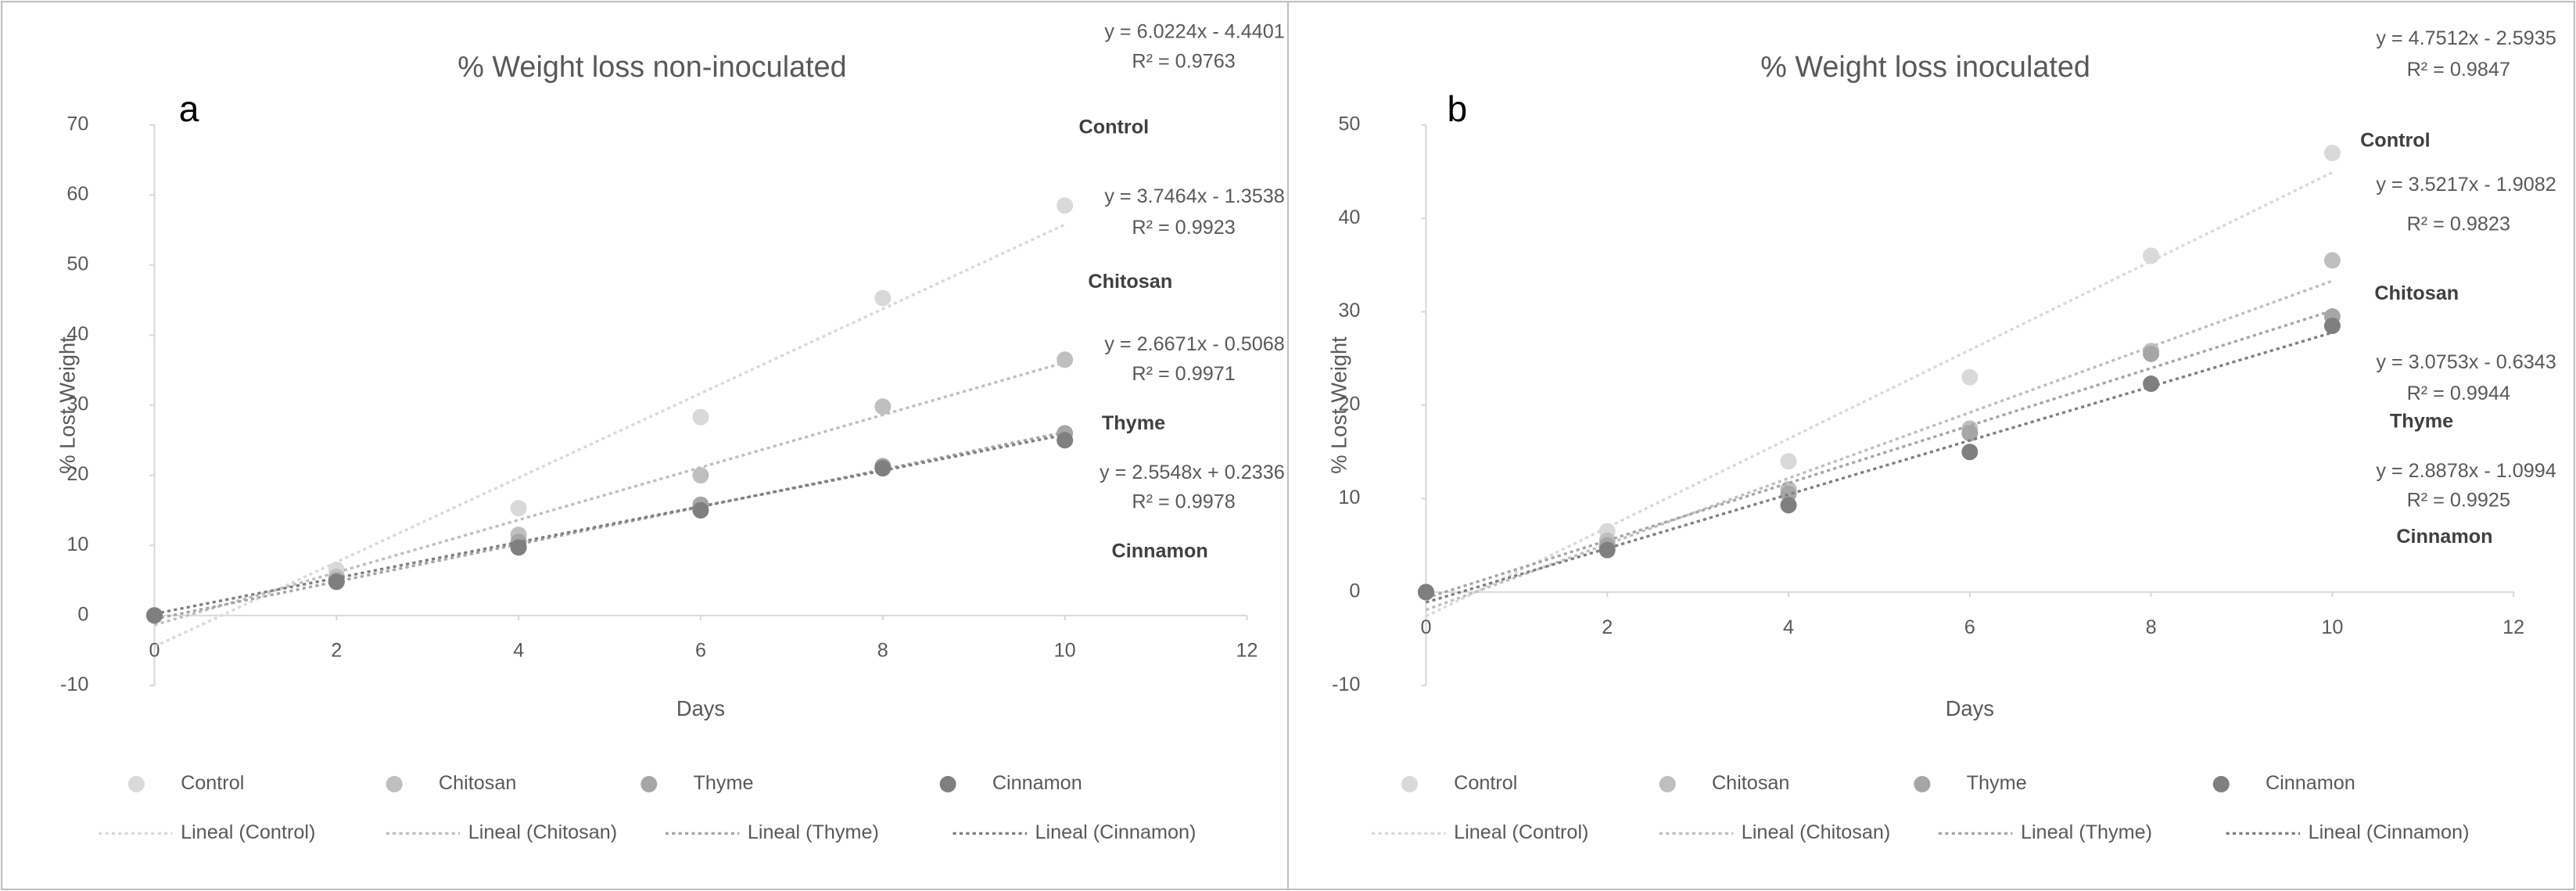  What do you see at coordinates (2458, 224) in the screenshot?
I see `trendline-r-squared: R² = 0.9823` at bounding box center [2458, 224].